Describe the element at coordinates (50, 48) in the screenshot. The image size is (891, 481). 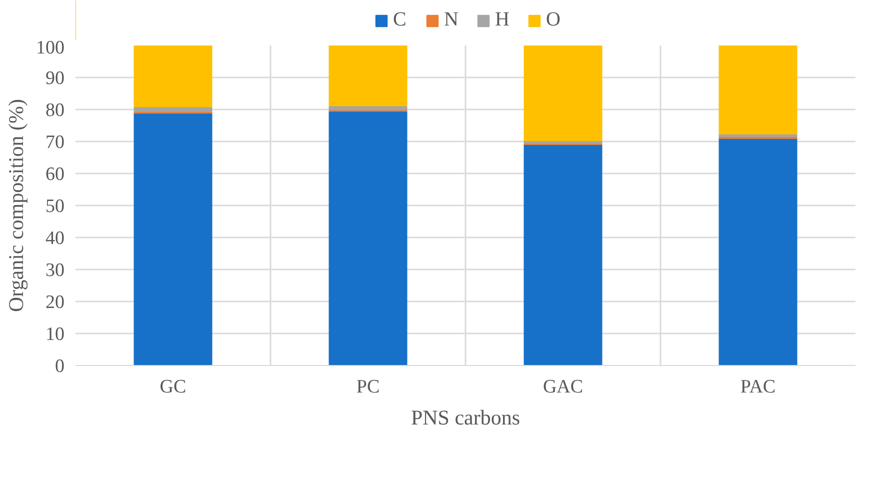
I see `y-tick-label: 100` at that location.